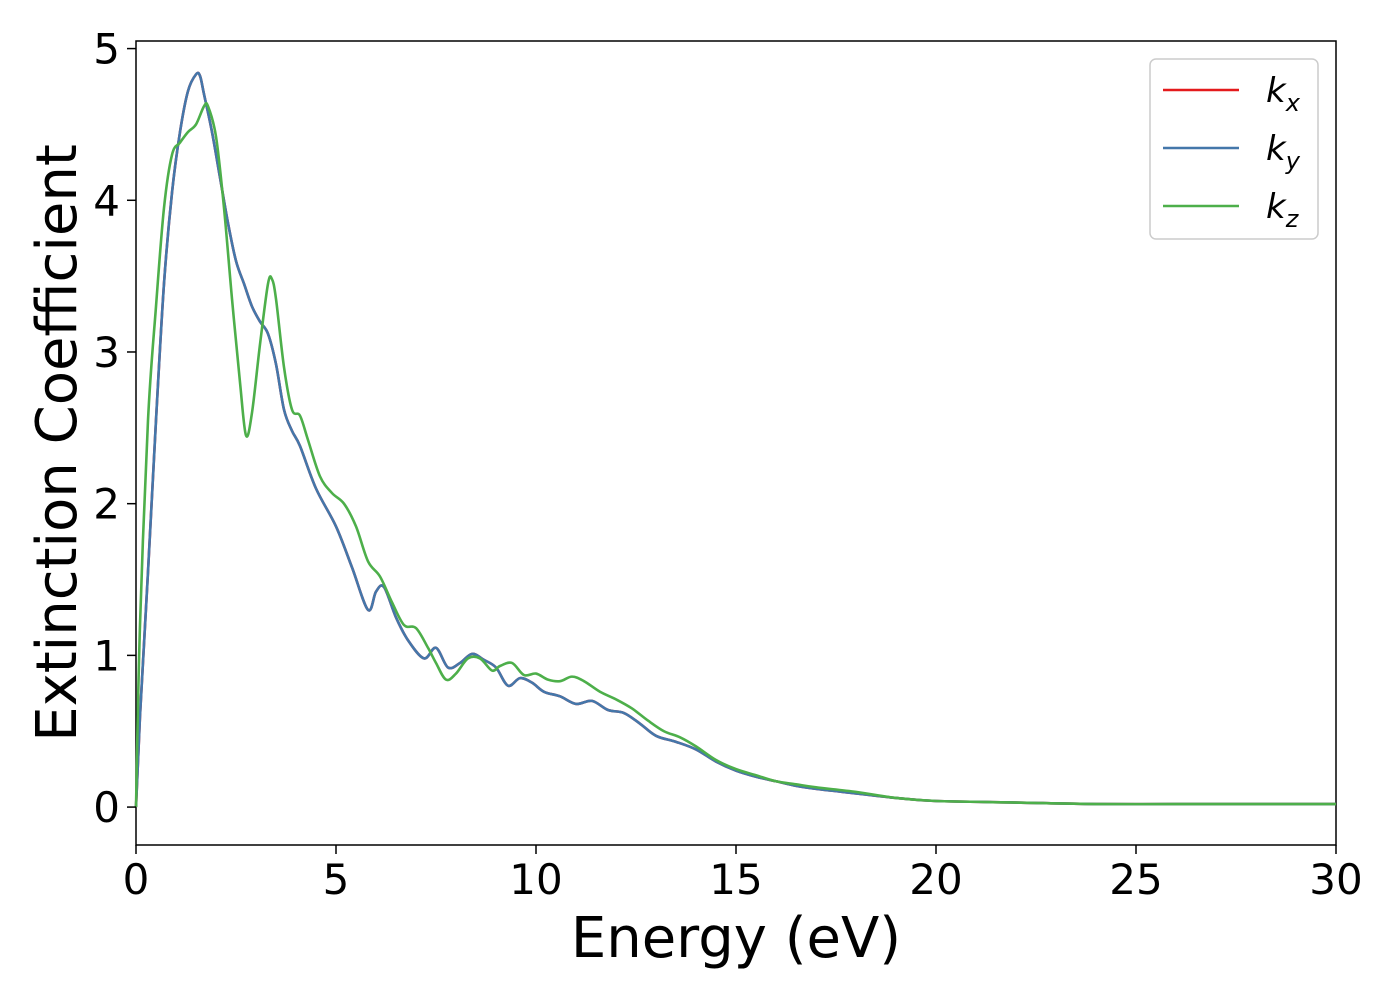 The width and height of the screenshot is (1400, 1000). Describe the element at coordinates (106, 200) in the screenshot. I see `y-tick-label: 4` at that location.